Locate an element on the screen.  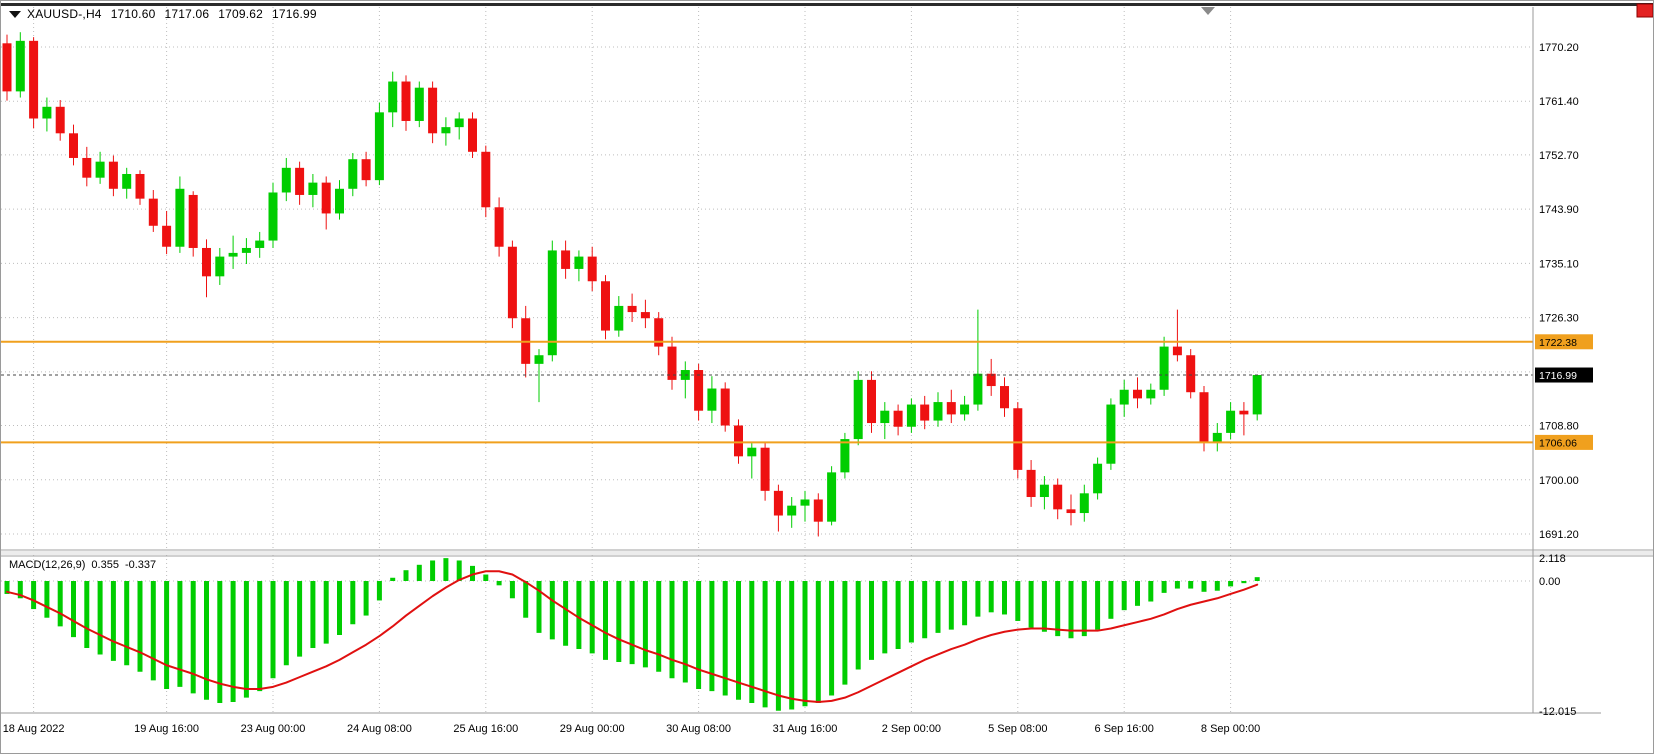
time-axis-label: 18 Aug 2022 is located at coordinates (34, 729).